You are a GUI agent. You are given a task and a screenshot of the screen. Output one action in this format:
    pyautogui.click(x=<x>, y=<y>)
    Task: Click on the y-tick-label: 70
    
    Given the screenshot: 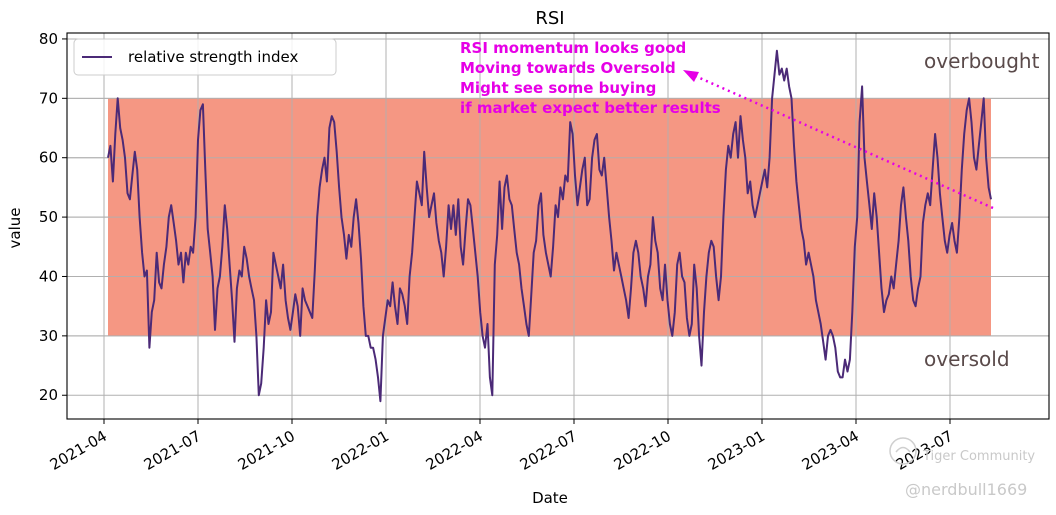 What is the action you would take?
    pyautogui.click(x=48, y=98)
    